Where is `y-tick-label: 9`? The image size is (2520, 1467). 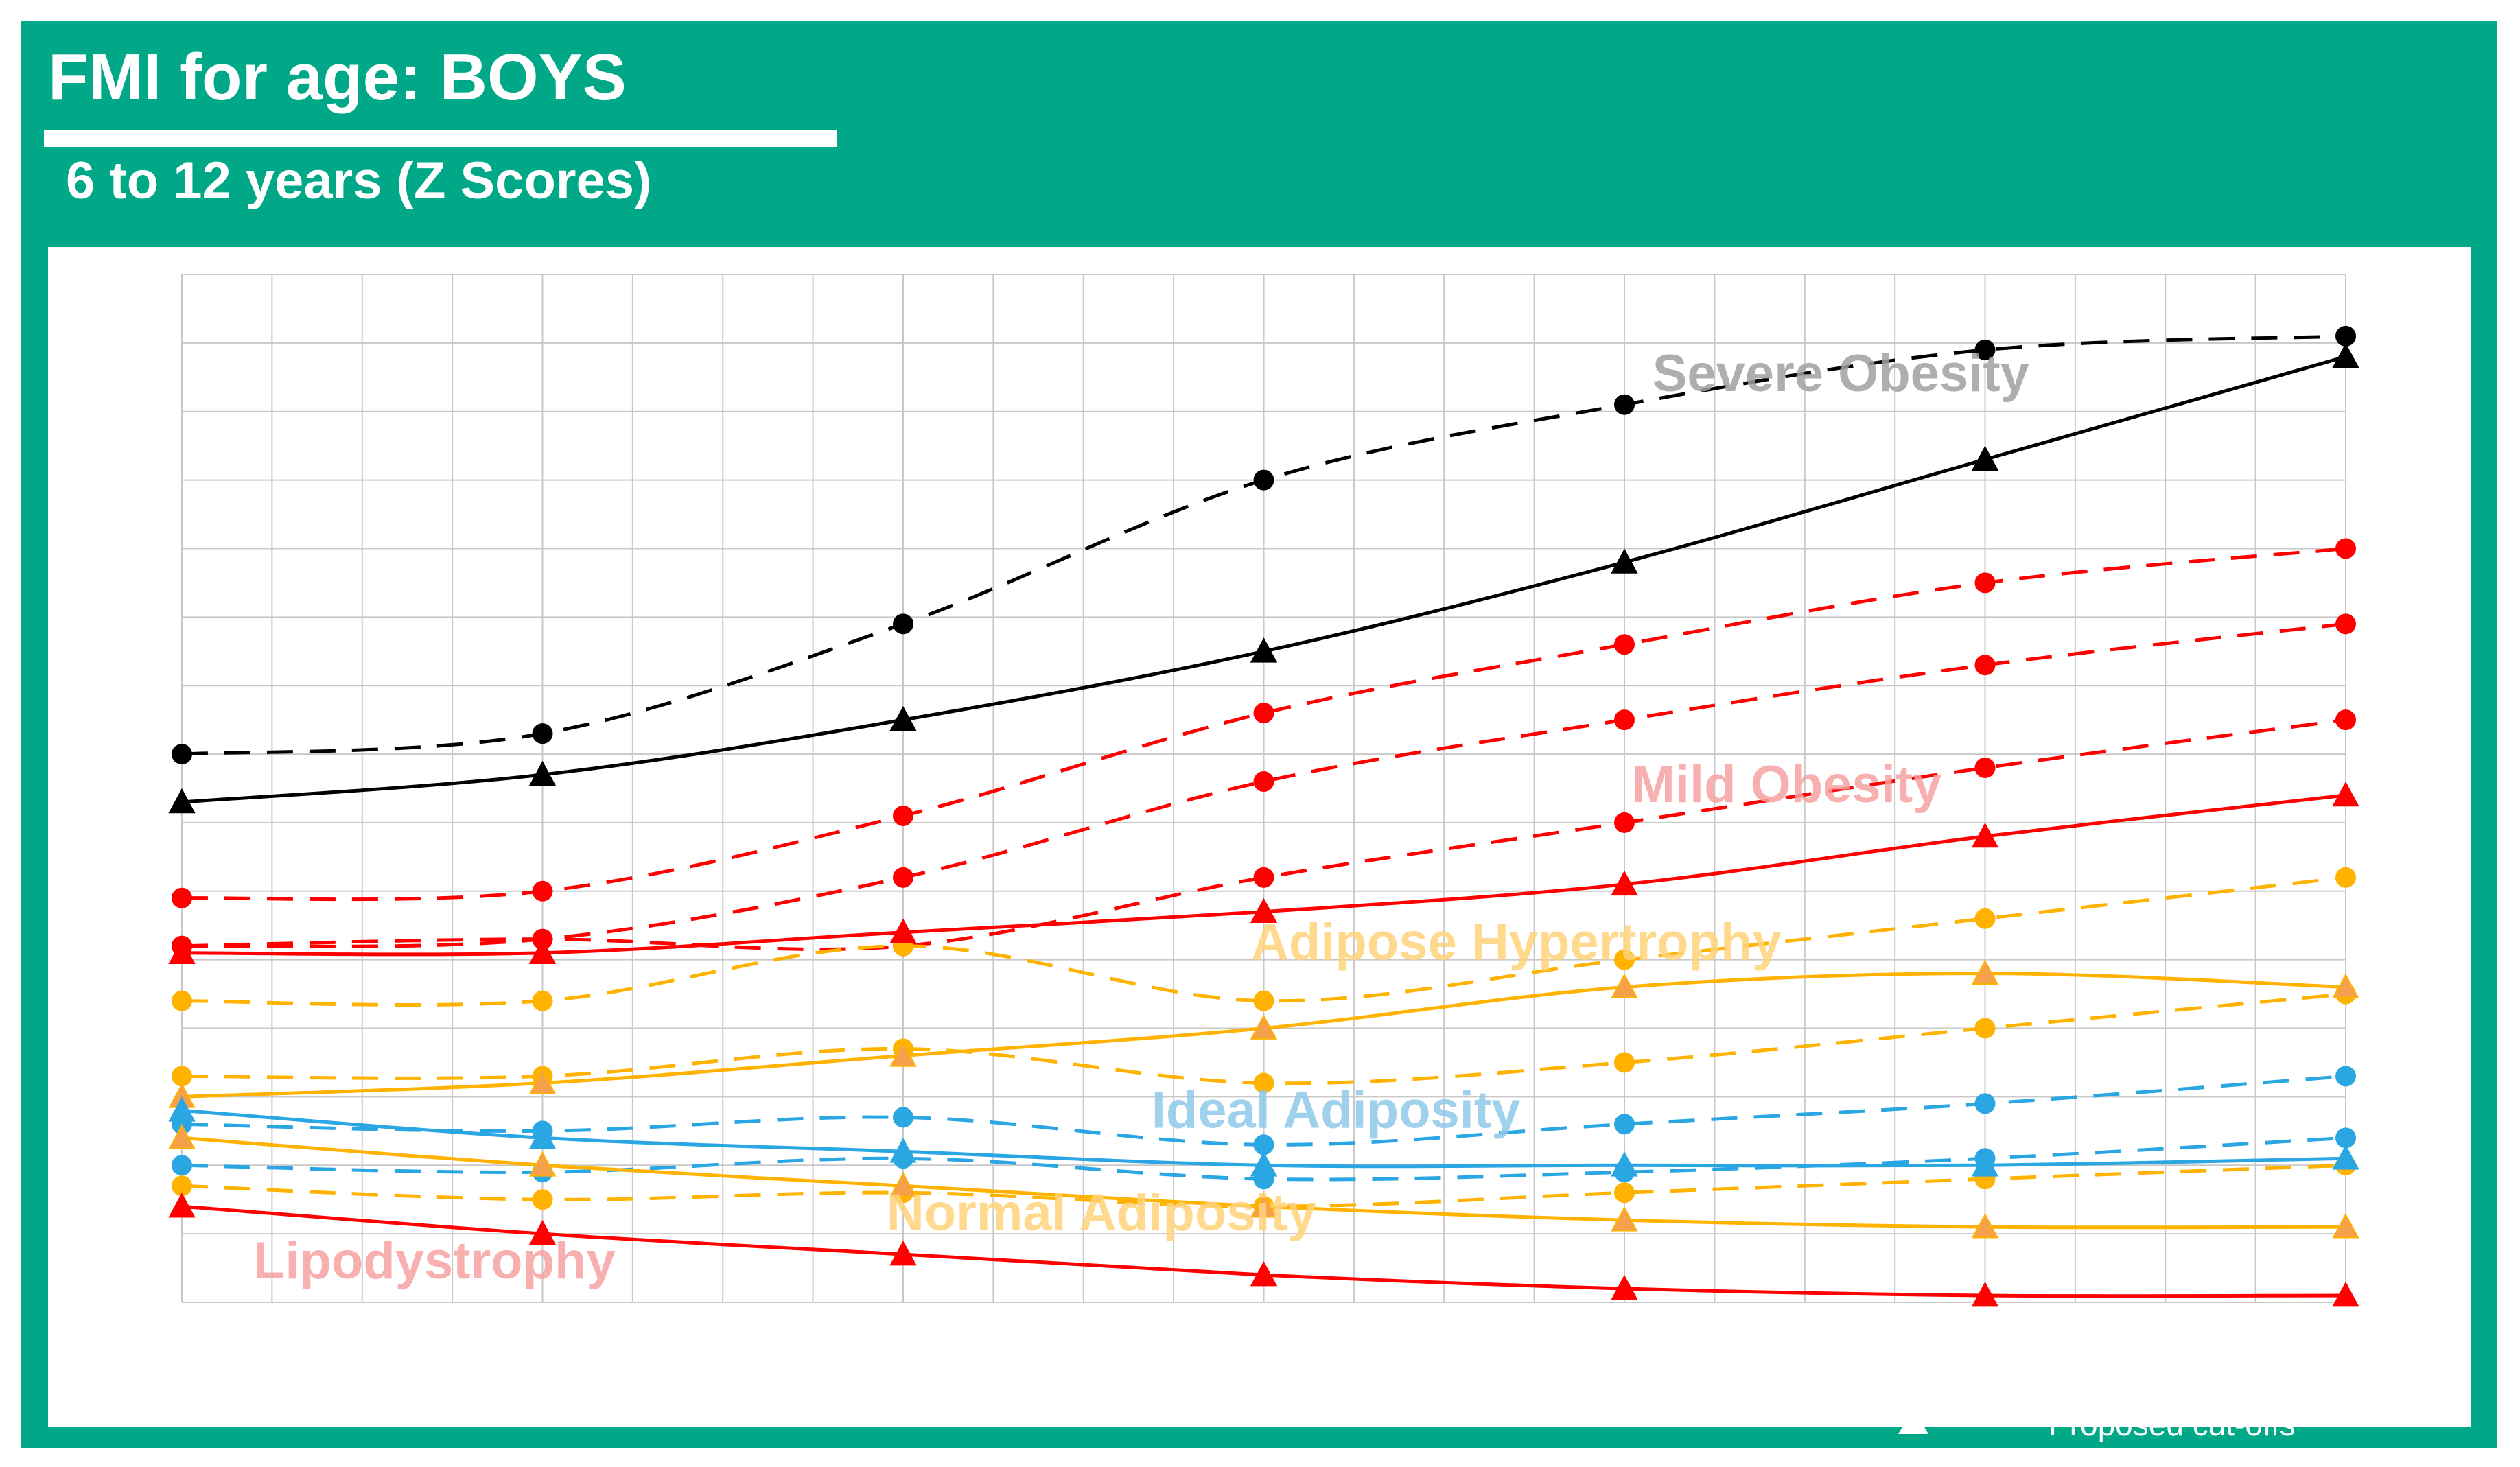
y-tick-label: 9 is located at coordinates (144, 687).